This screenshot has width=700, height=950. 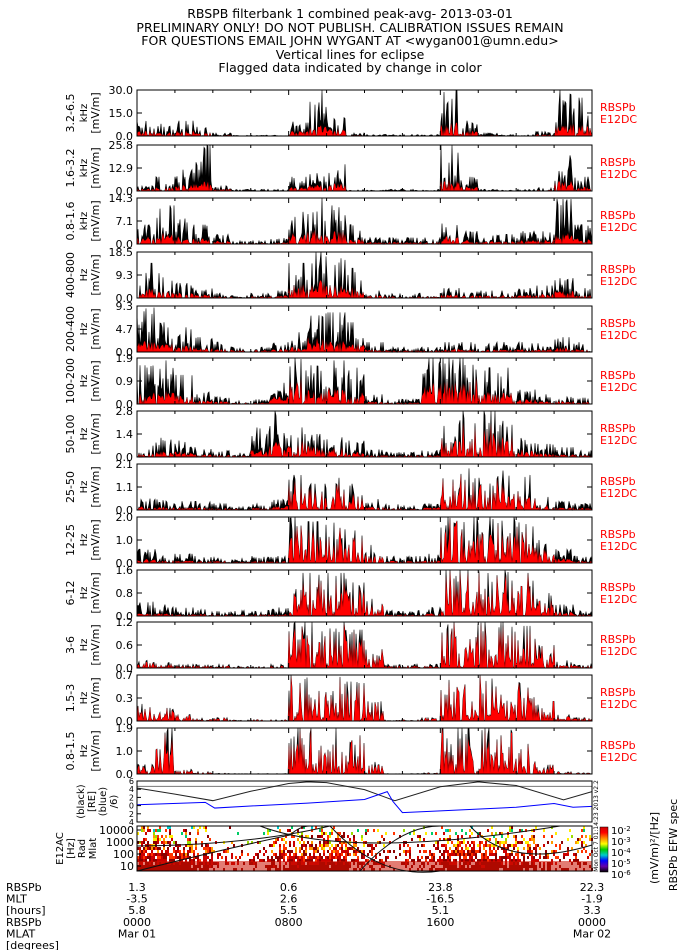 I want to click on mlat-curve, so click(x=364, y=802).